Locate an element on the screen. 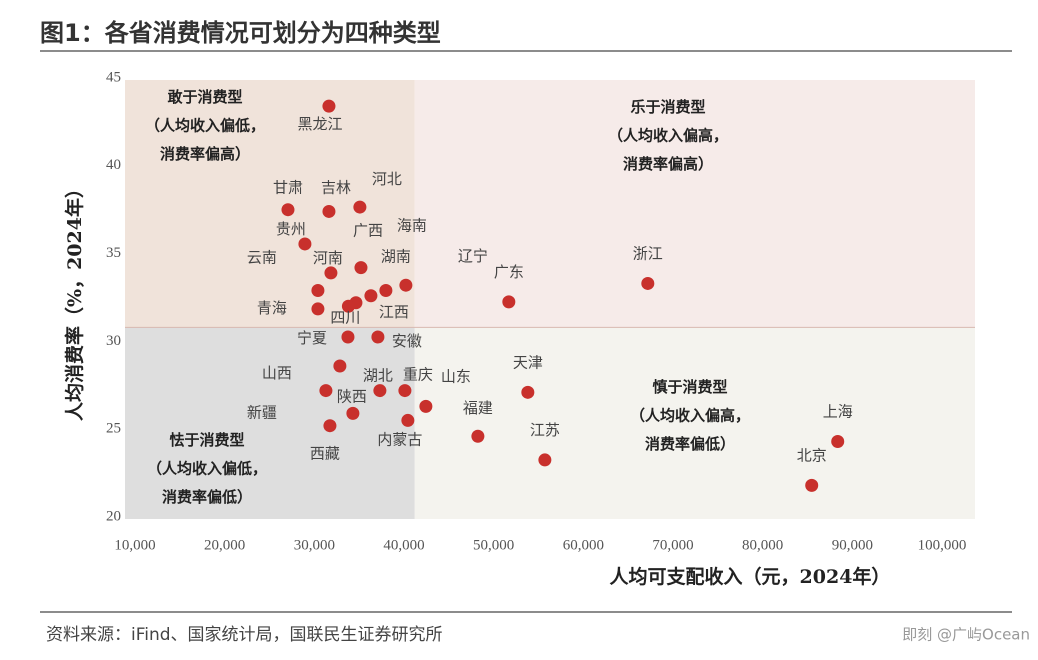  point-label: 福建 is located at coordinates (478, 408).